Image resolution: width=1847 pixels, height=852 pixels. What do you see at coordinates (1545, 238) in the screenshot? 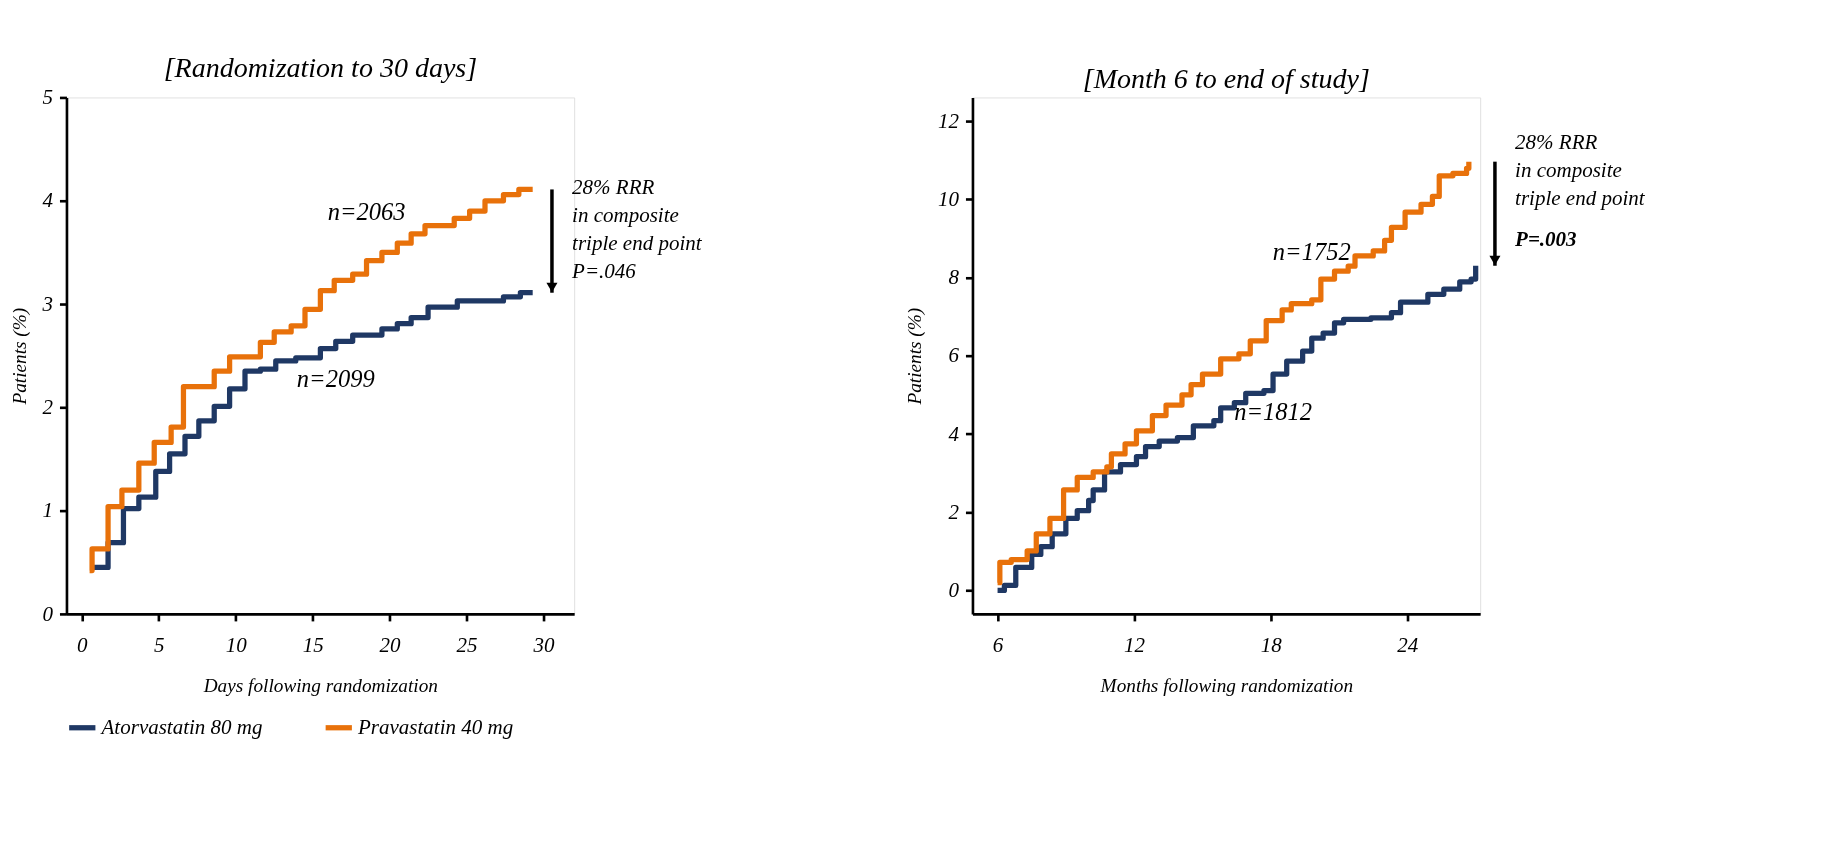
I see `text: P=.003` at bounding box center [1545, 238].